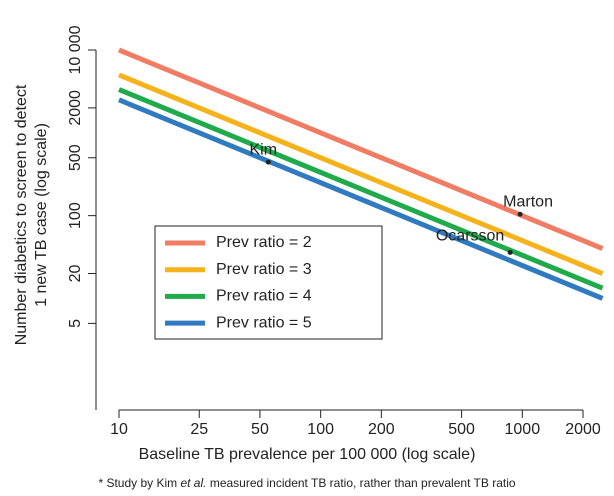  Describe the element at coordinates (139, 483) in the screenshot. I see `footnote-part: * Study by Kim` at that location.